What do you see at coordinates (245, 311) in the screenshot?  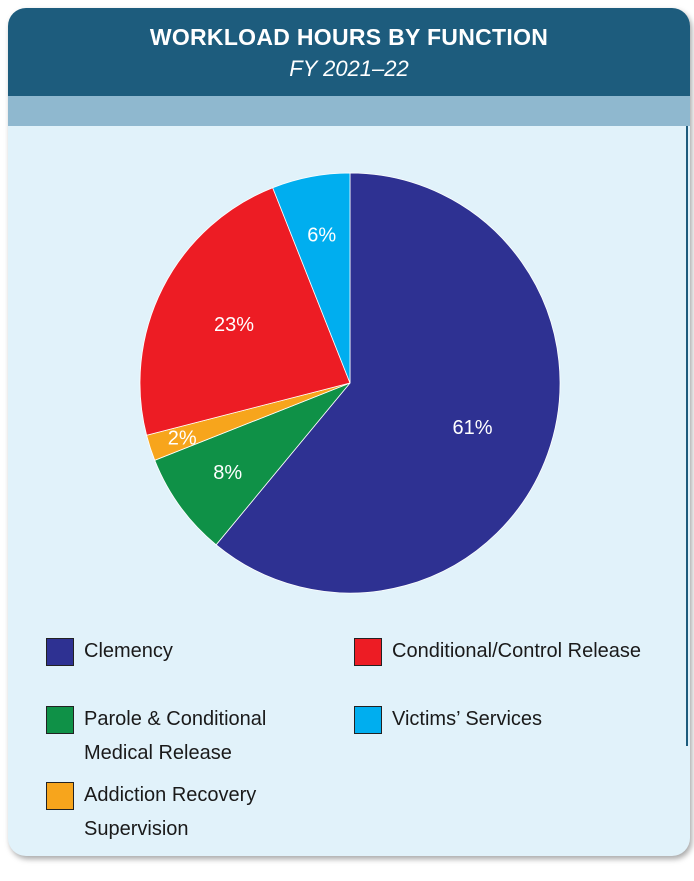 I see `pie-slice-conditional-control-release` at bounding box center [245, 311].